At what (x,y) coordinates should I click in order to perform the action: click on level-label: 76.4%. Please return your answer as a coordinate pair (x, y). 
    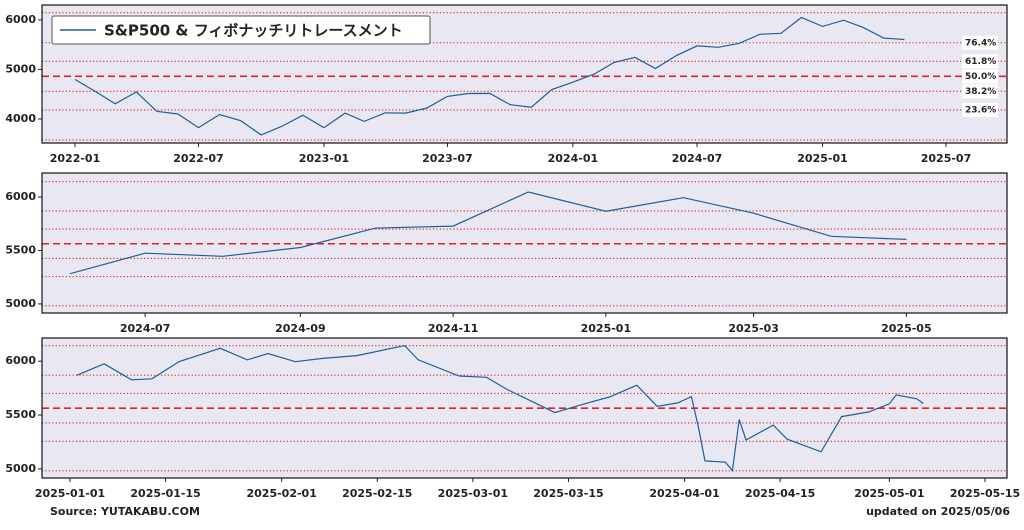
    Looking at the image, I should click on (980, 43).